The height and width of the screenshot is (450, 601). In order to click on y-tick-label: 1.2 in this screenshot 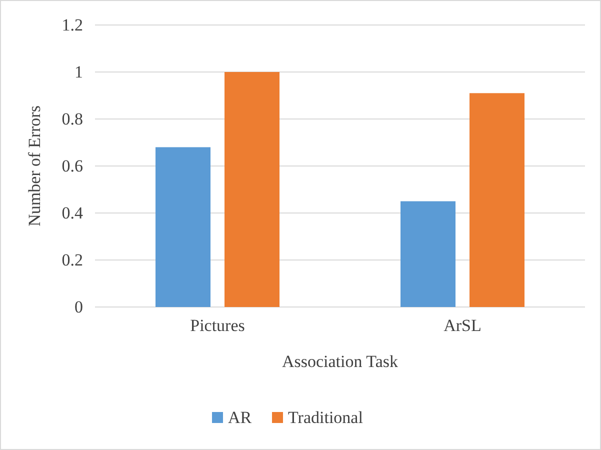, I will do `click(72, 24)`.